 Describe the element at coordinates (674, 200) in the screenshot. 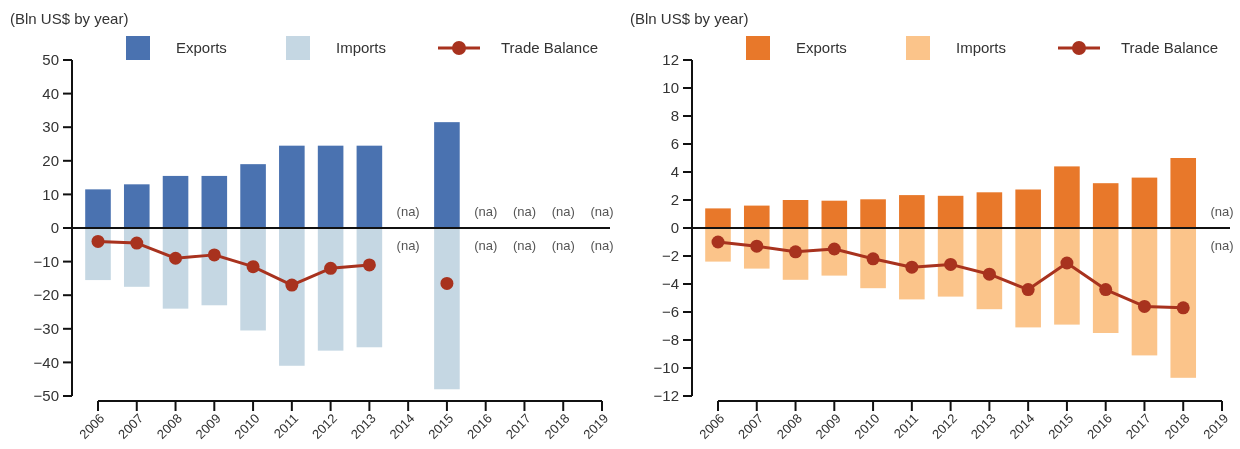

I see `y-tick-label: 2` at that location.